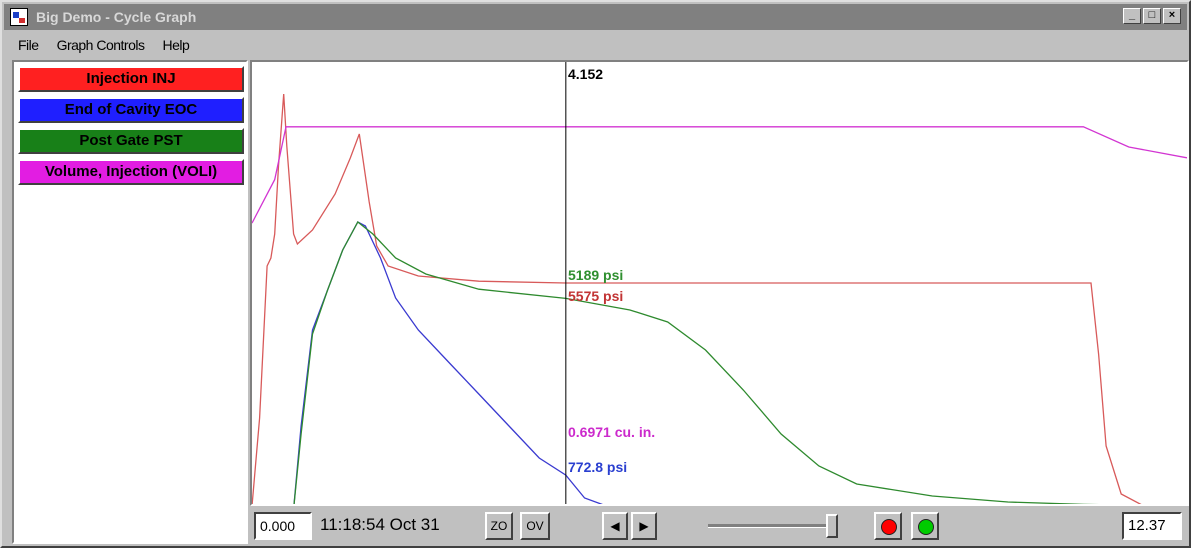 This screenshot has width=1191, height=548. Describe the element at coordinates (596, 296) in the screenshot. I see `readout-injection: 5575 psi` at that location.